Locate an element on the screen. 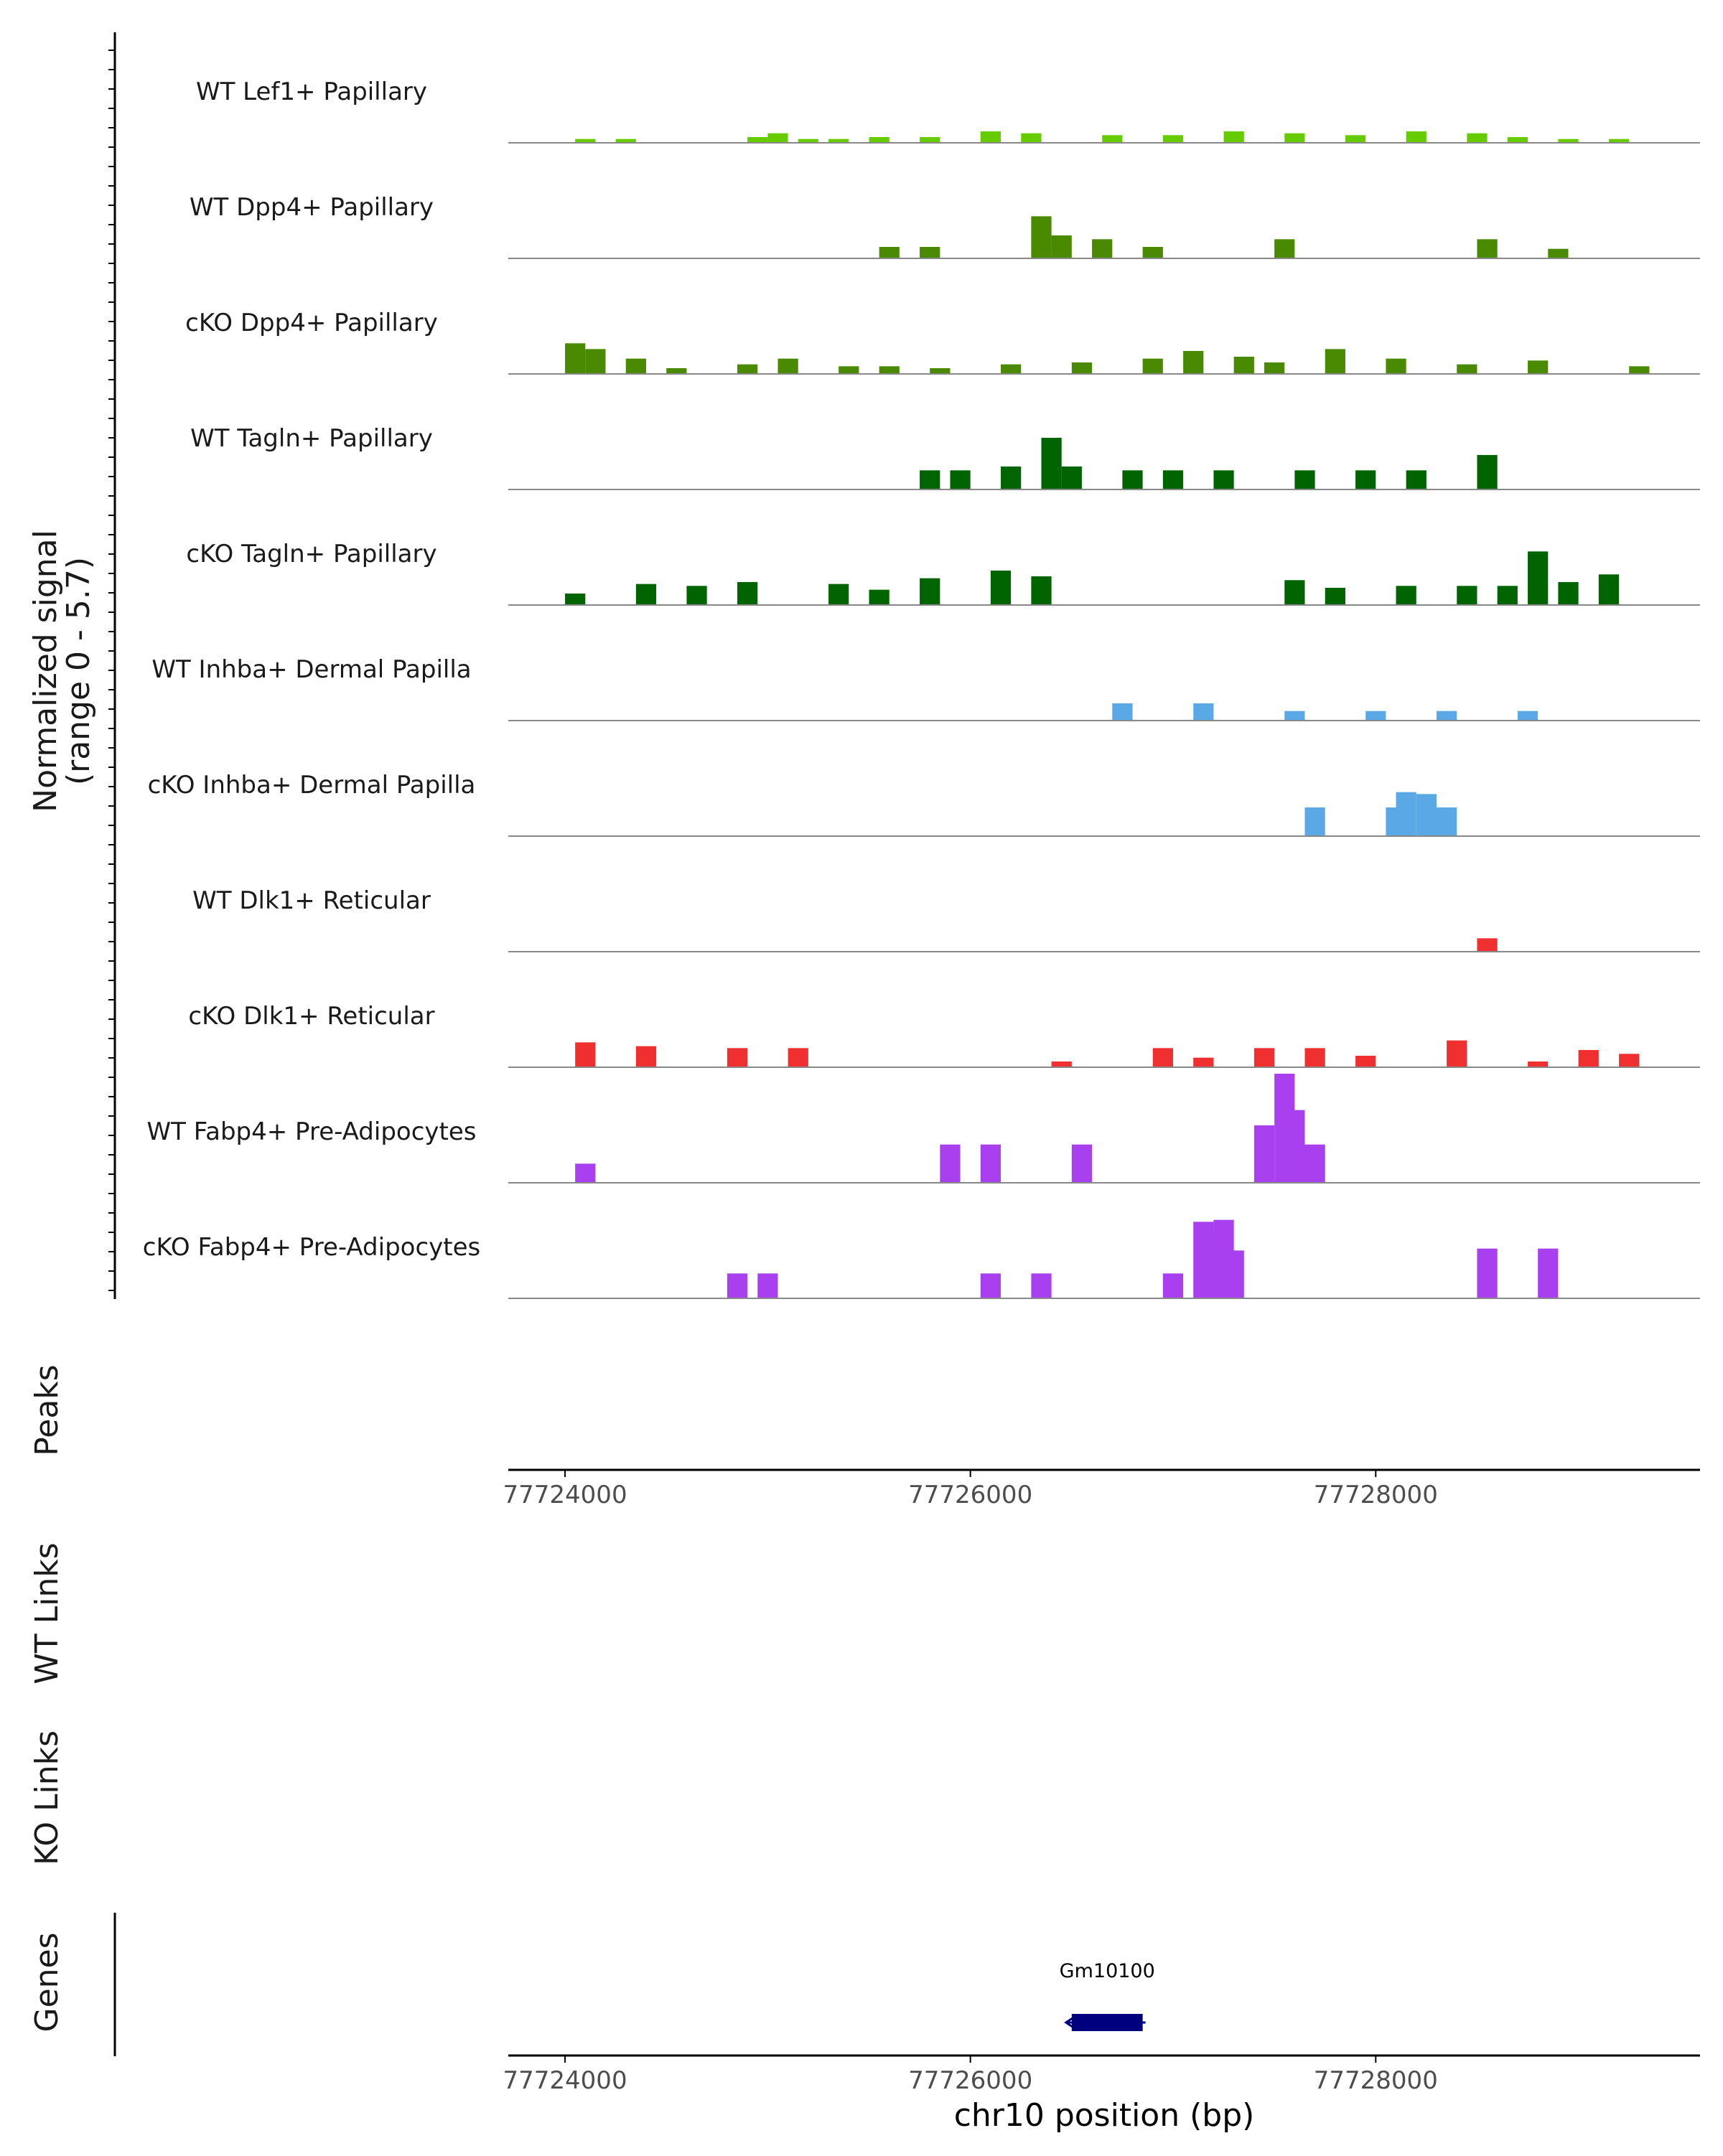 This screenshot has width=1723, height=2156. peaks-panel-label: Peaks is located at coordinates (47, 1410).